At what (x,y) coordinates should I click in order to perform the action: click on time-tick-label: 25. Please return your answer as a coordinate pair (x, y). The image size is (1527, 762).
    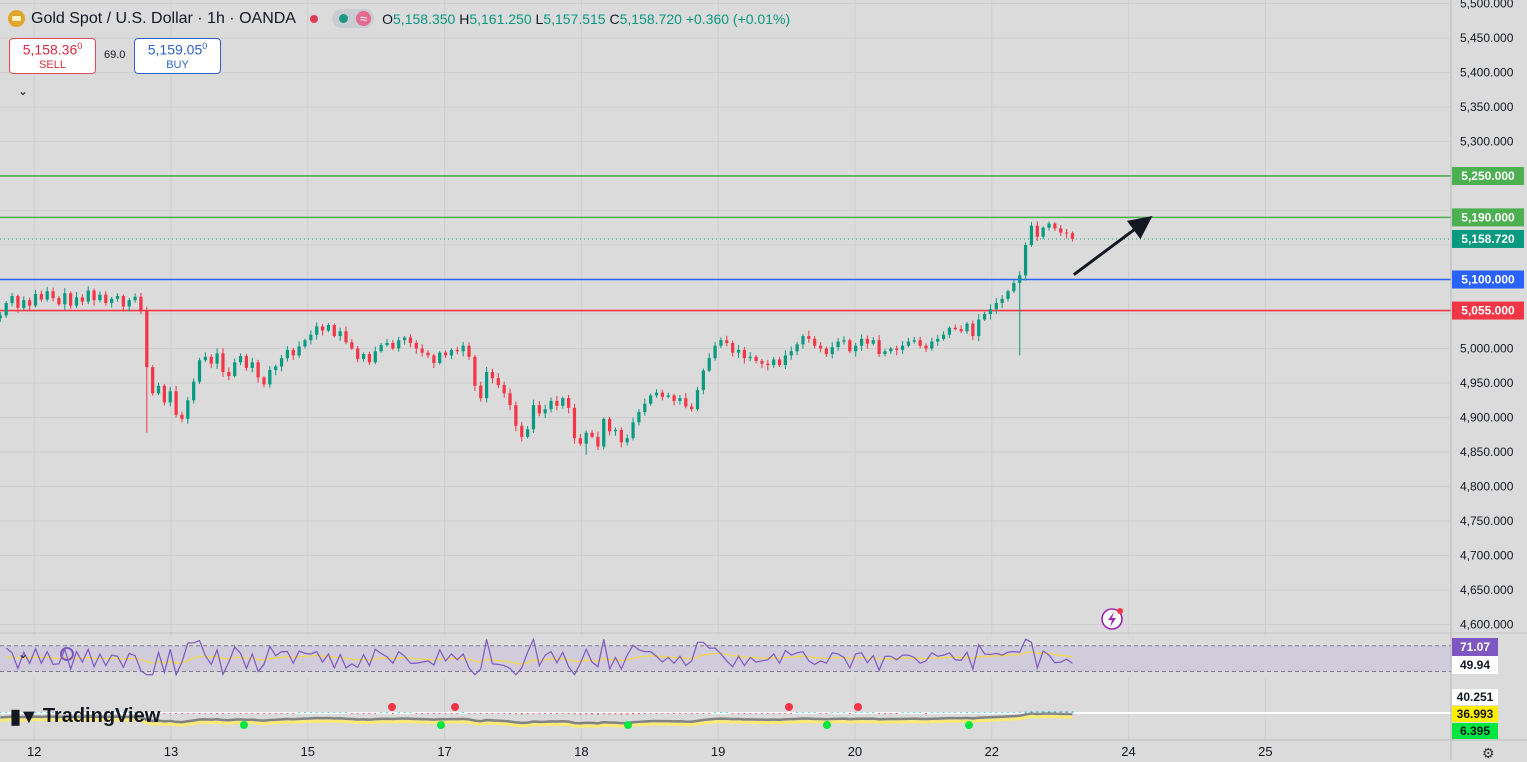
    Looking at the image, I should click on (1265, 751).